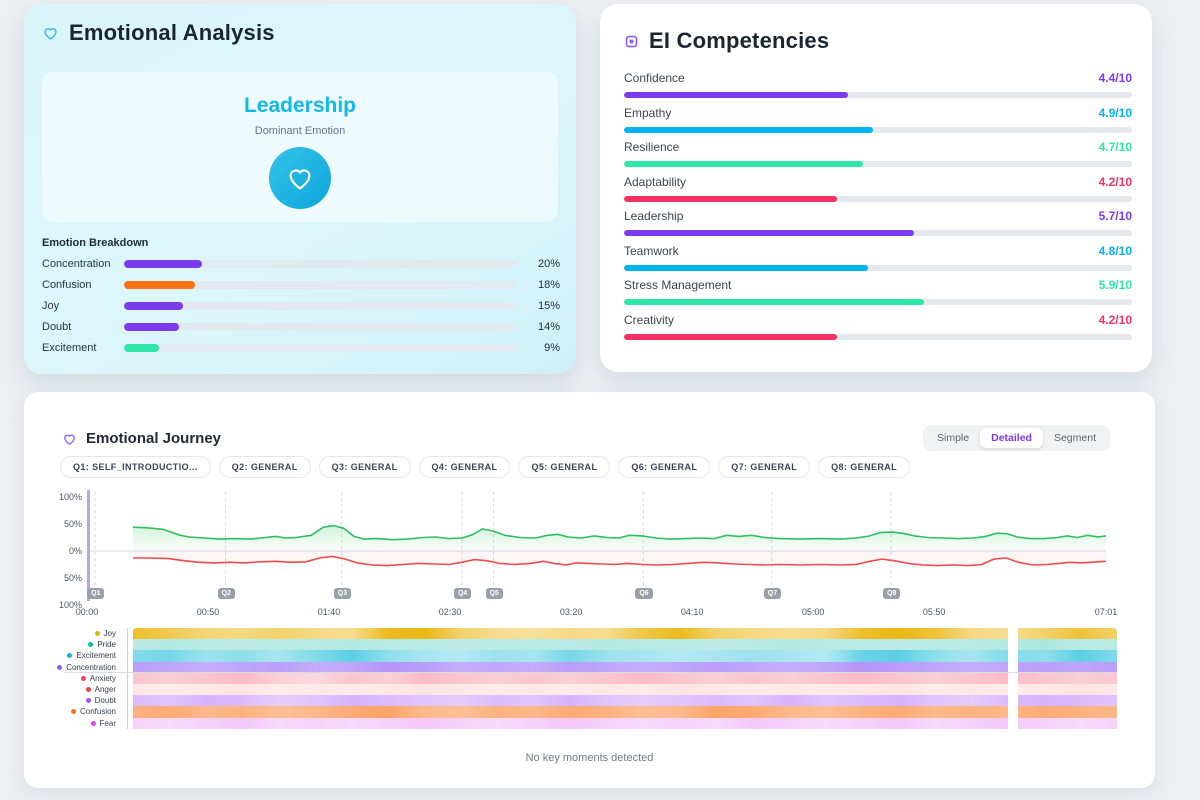  What do you see at coordinates (95, 243) in the screenshot?
I see `emotion-breakdown-title: Emotion Breakdown` at bounding box center [95, 243].